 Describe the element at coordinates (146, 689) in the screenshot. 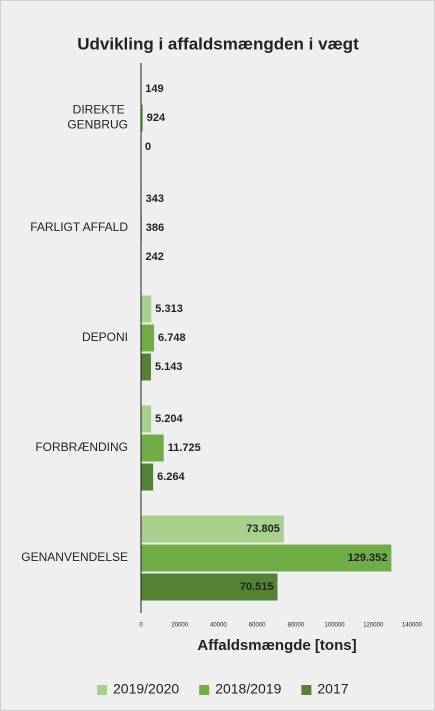

I see `legend-label: 2019/2020` at that location.